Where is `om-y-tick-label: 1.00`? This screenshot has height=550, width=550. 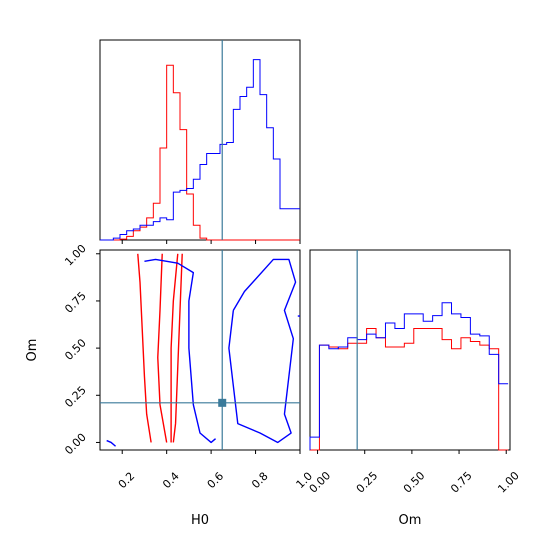 om-y-tick-label: 1.00 is located at coordinates (75, 255).